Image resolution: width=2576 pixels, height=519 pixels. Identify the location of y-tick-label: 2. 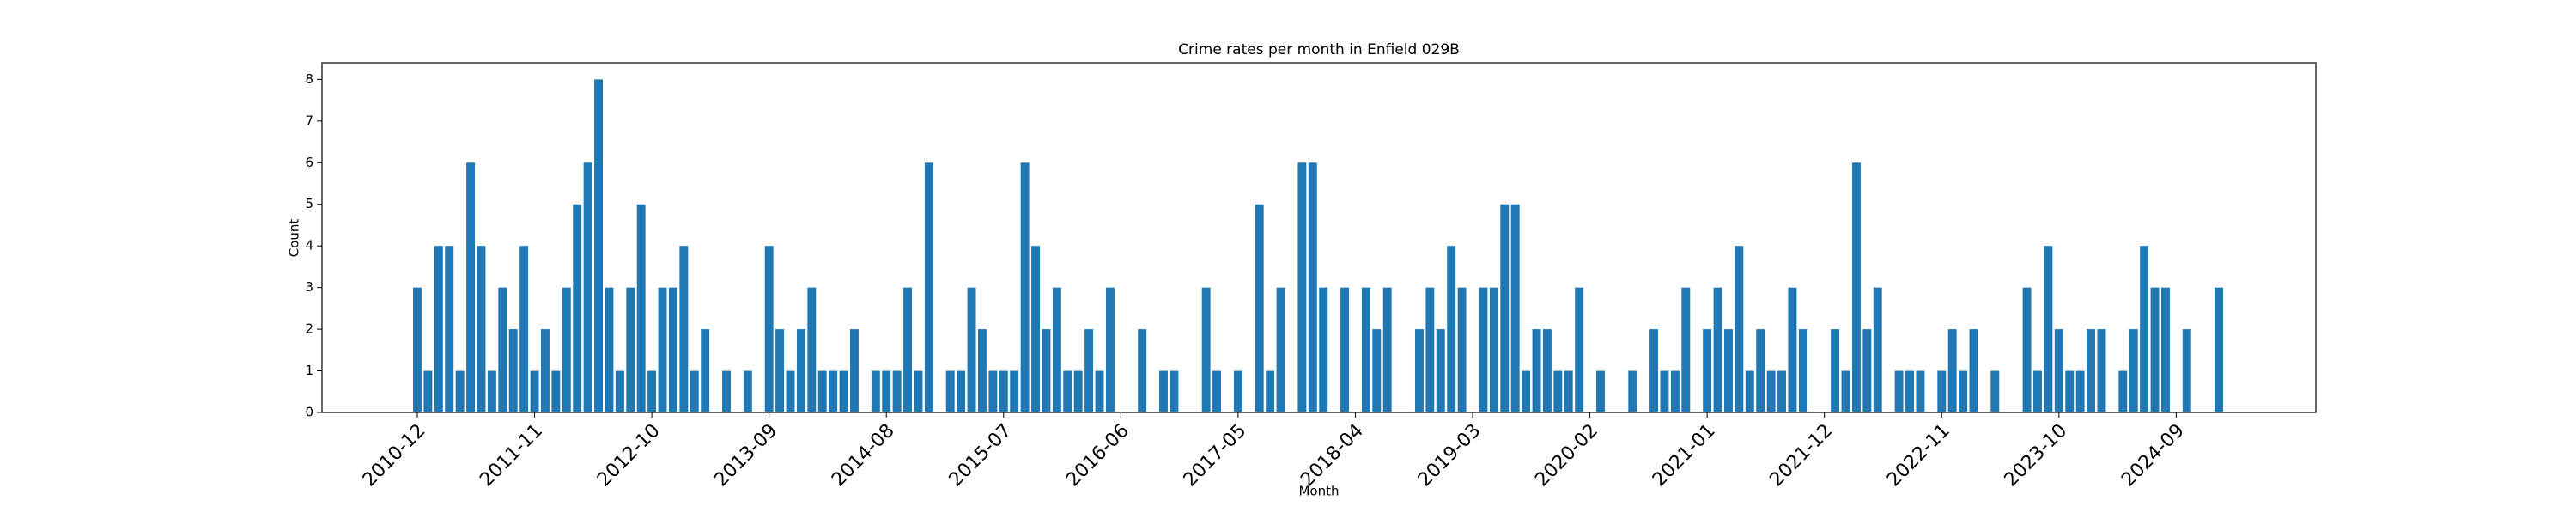
(309, 329).